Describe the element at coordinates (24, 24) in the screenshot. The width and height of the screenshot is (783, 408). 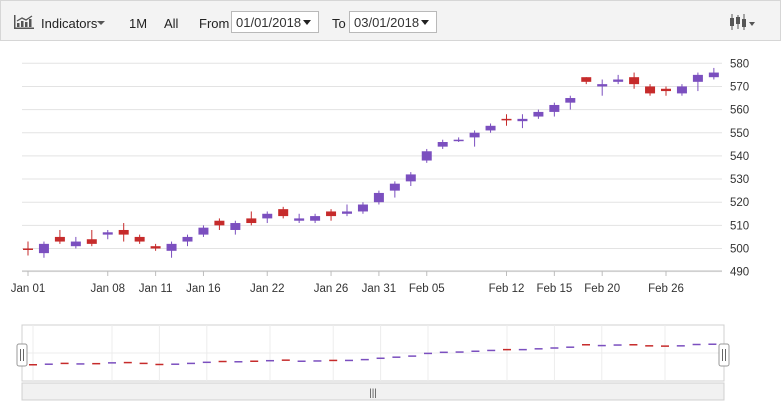
I see `indicator-chart-icon` at that location.